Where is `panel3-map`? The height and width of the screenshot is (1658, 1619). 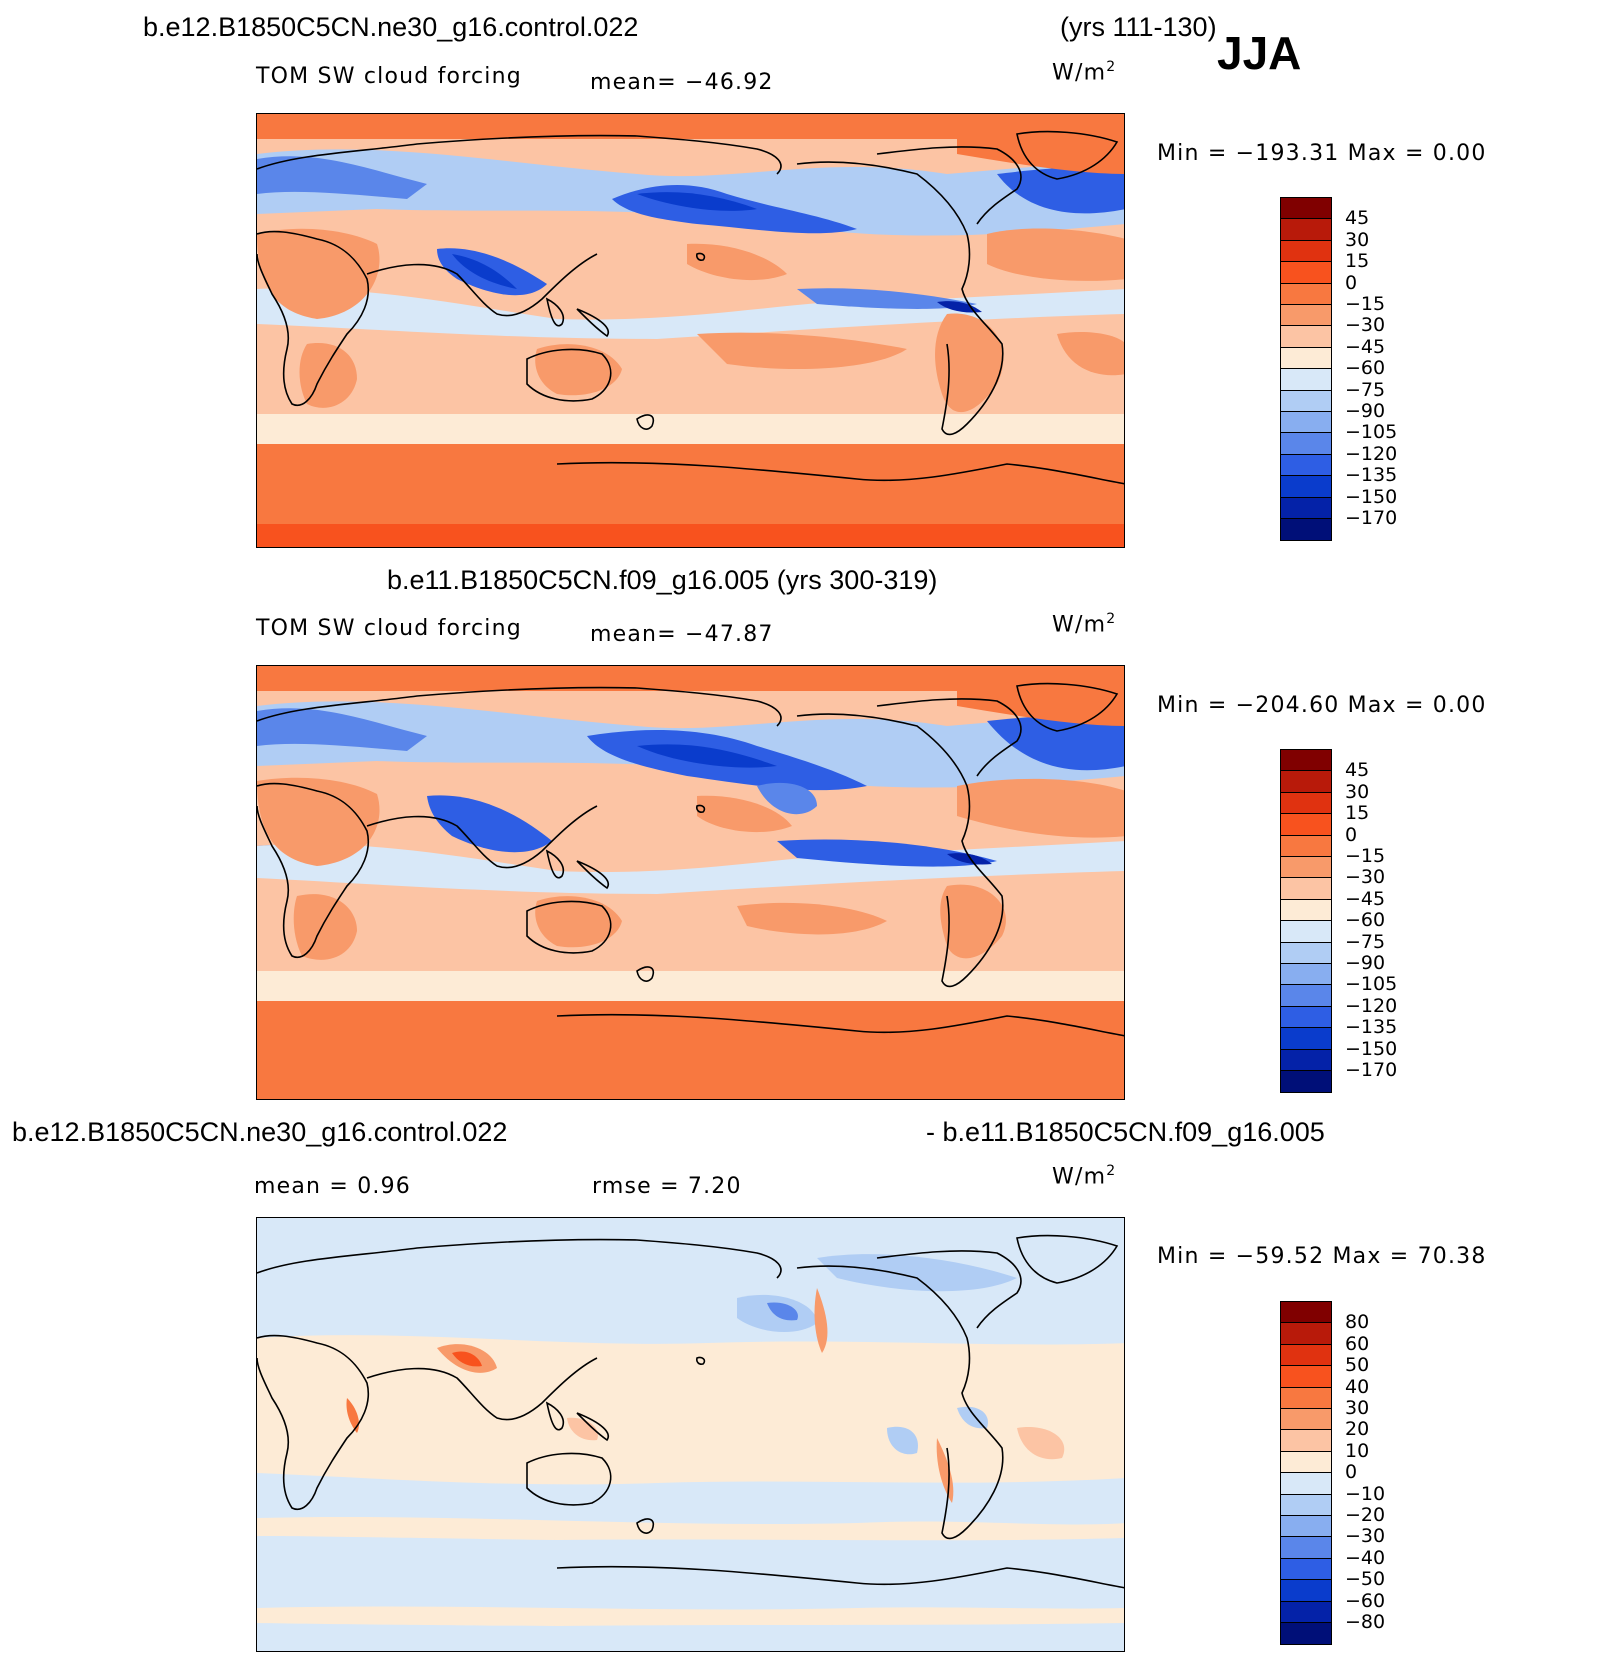
panel3-map is located at coordinates (690, 1434).